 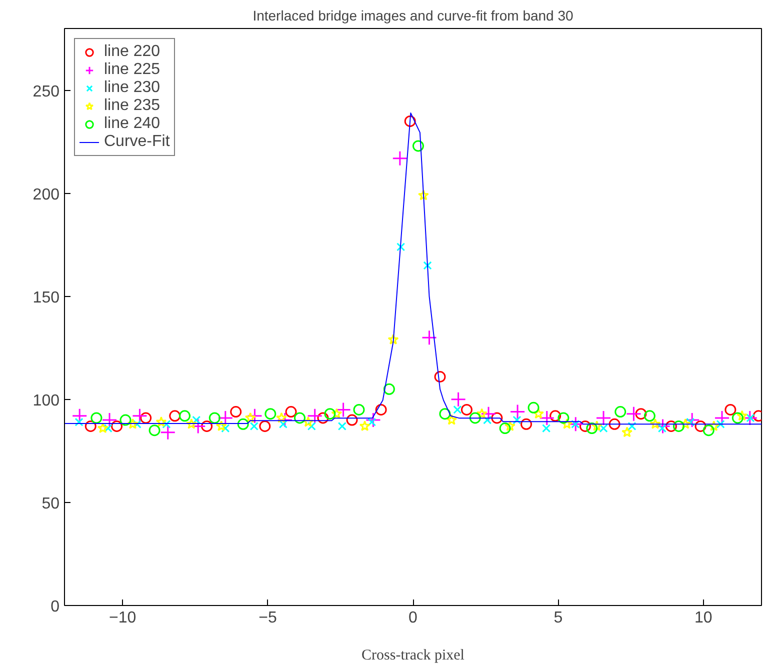 What do you see at coordinates (703, 618) in the screenshot?
I see `x-tick-label: 10` at bounding box center [703, 618].